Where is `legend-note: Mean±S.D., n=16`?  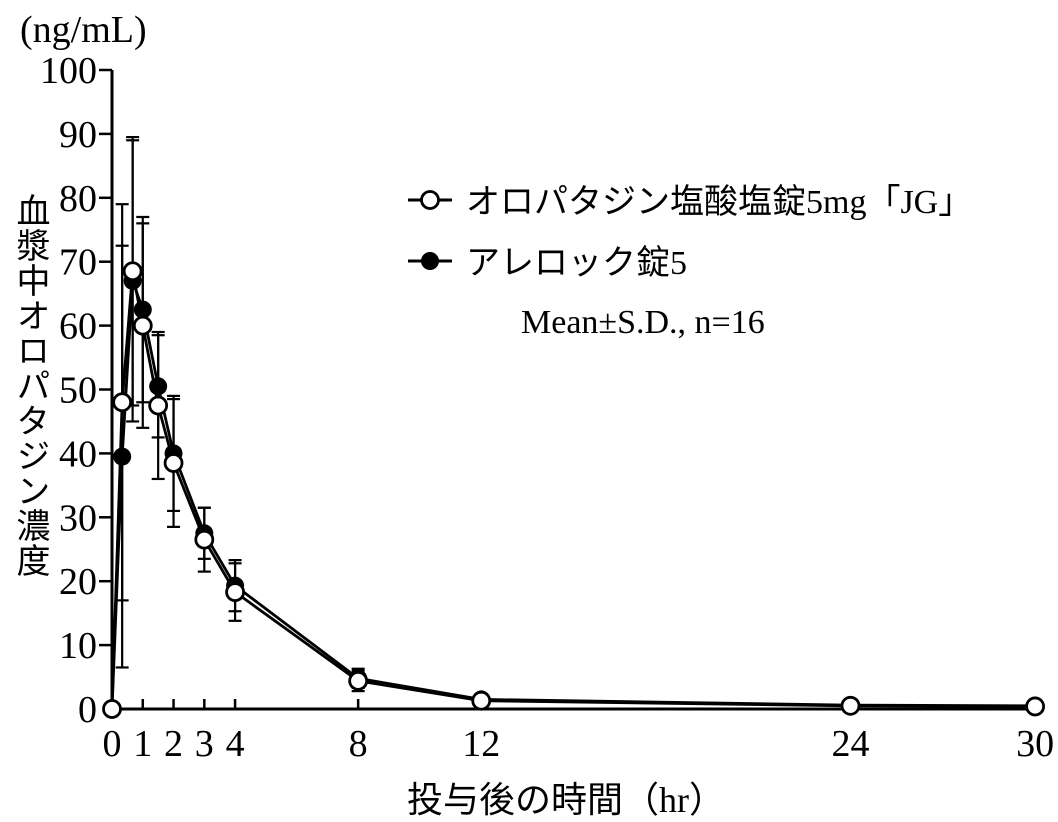 legend-note: Mean±S.D., n=16 is located at coordinates (643, 322).